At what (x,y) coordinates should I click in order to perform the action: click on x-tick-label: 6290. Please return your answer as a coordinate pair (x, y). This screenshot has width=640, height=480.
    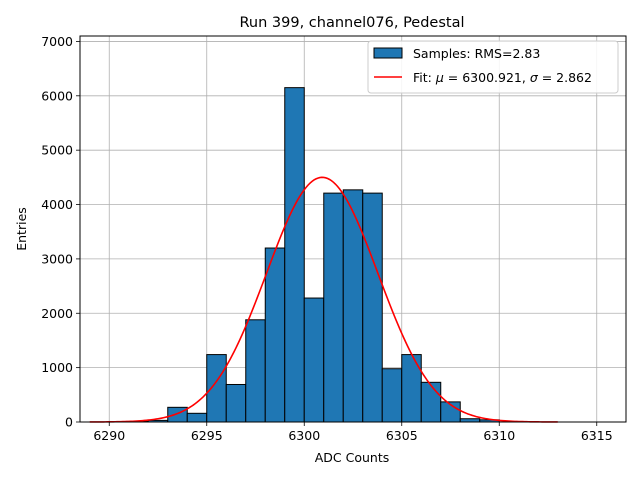
    Looking at the image, I should click on (109, 435).